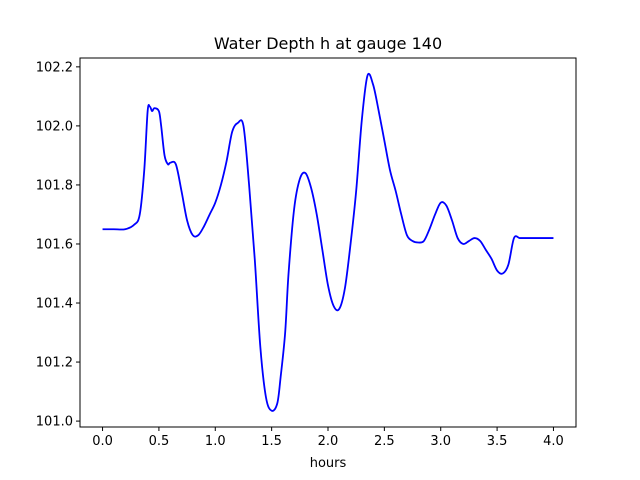  I want to click on x-tick-label: 4.0, so click(553, 441).